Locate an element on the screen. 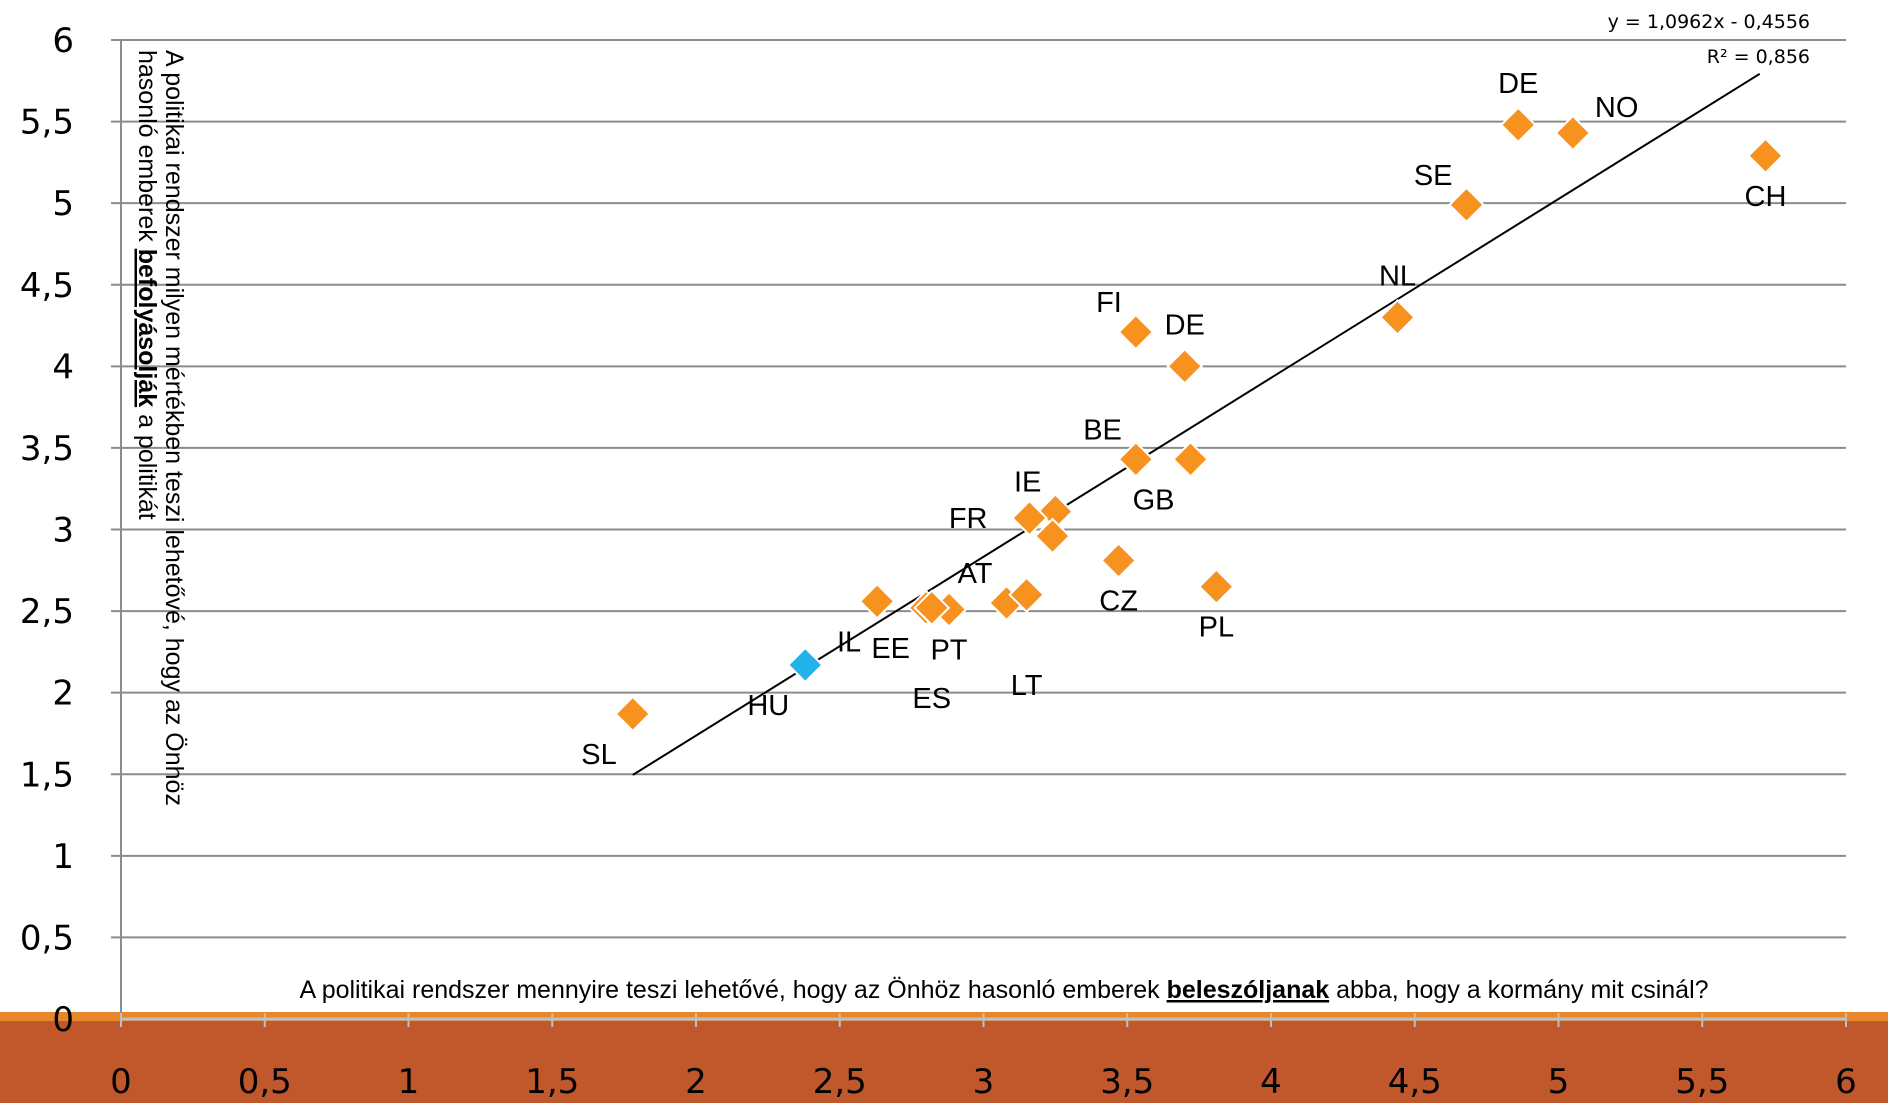  point-label: PL is located at coordinates (1216, 628).